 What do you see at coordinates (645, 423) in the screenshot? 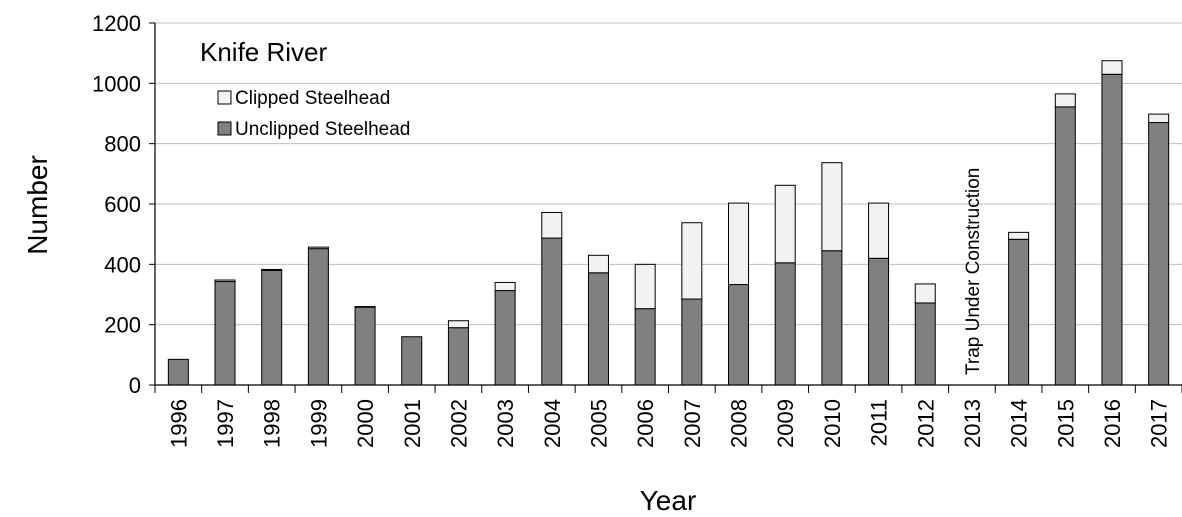
I see `x-tick-label-2006: 2006` at bounding box center [645, 423].